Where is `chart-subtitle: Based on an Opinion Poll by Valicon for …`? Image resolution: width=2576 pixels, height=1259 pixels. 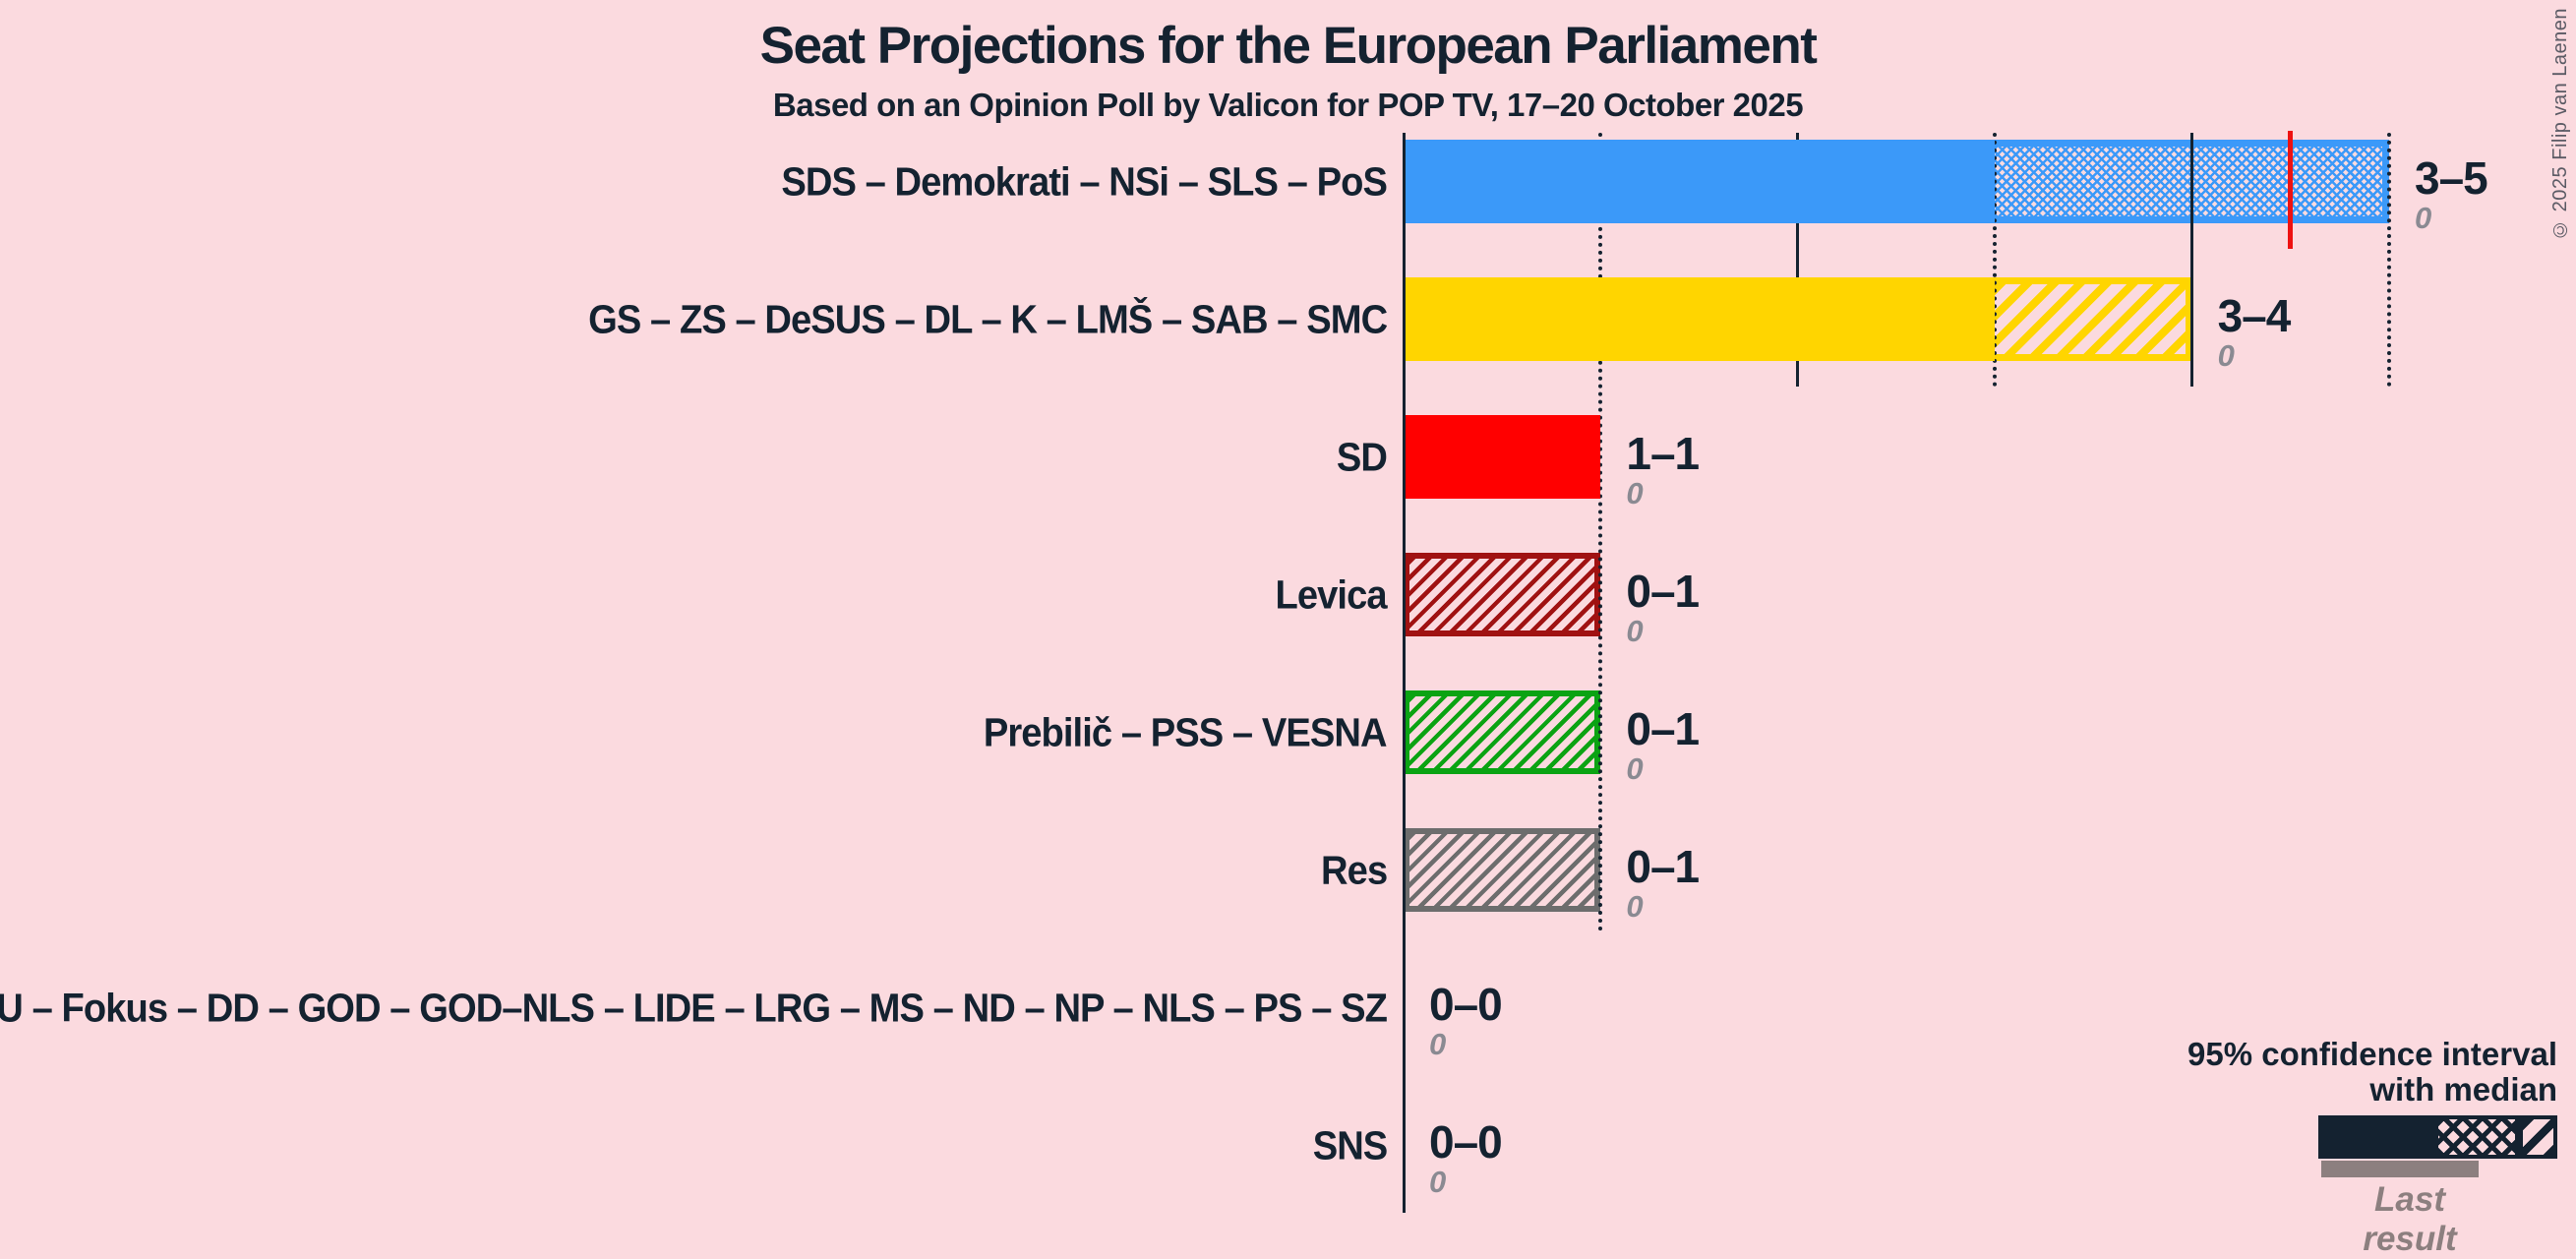
chart-subtitle: Based on an Opinion Poll by Valicon for … is located at coordinates (1288, 105).